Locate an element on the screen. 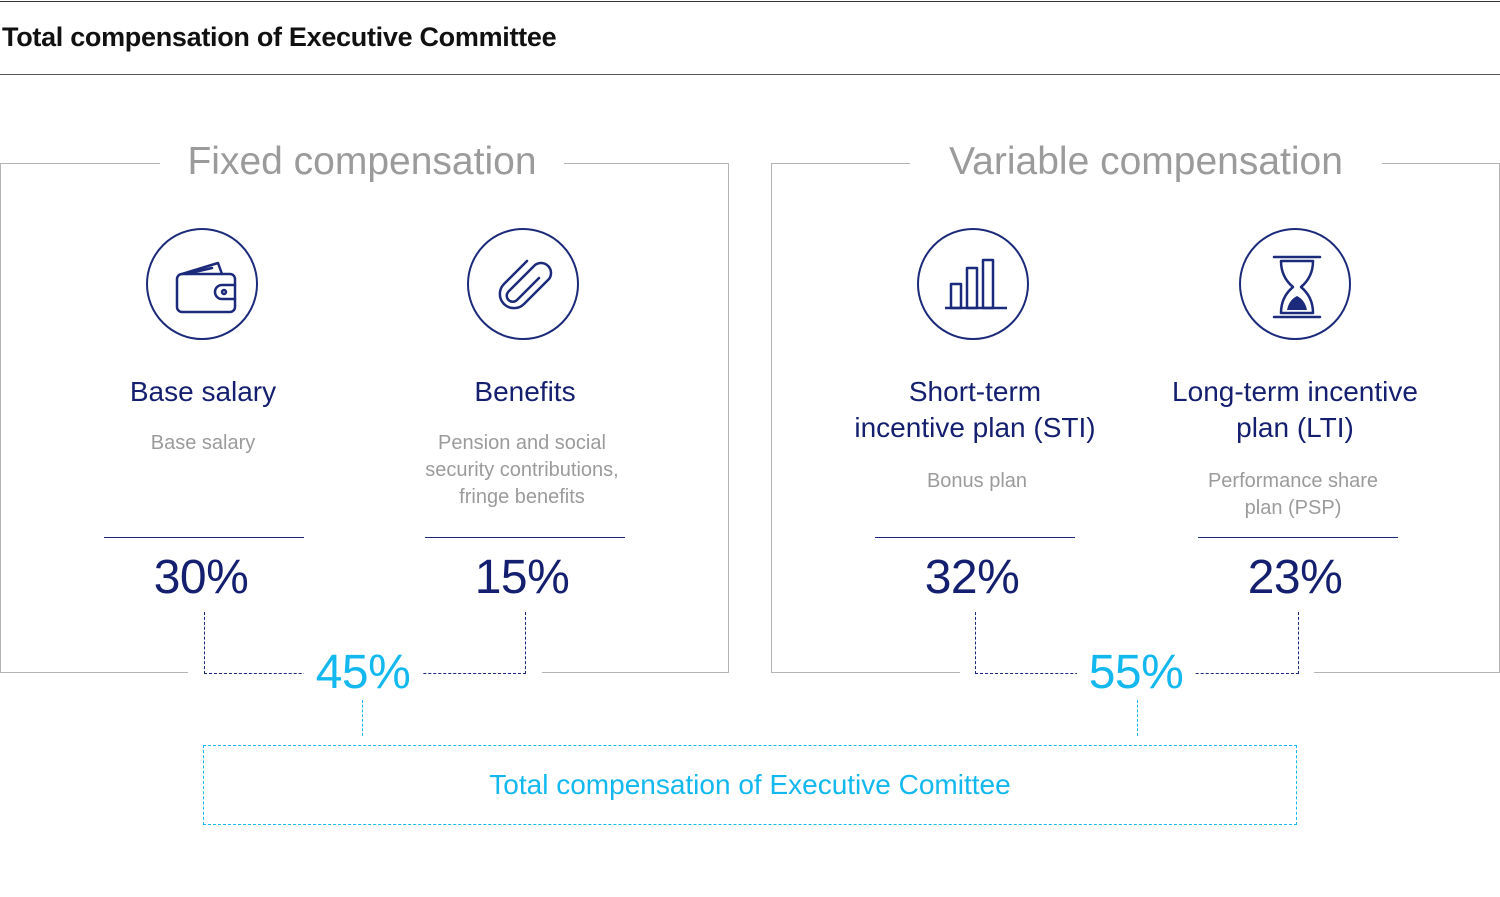  paperclip-icon is located at coordinates (523, 284).